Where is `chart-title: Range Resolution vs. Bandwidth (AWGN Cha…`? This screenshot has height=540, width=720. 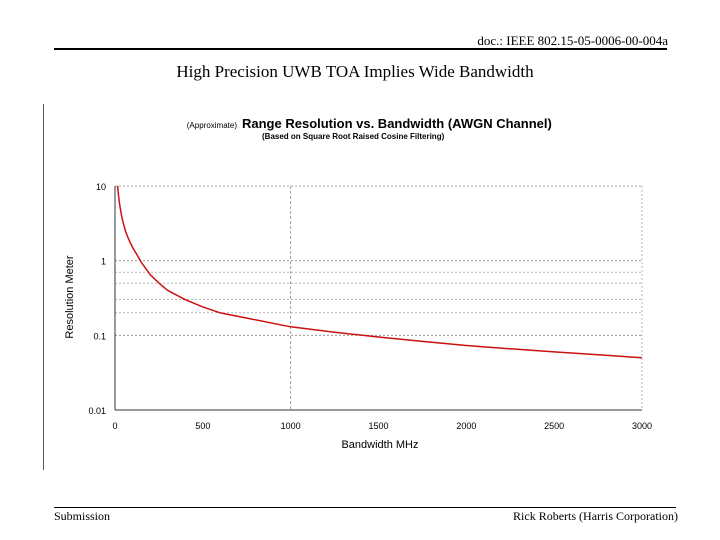 chart-title: Range Resolution vs. Bandwidth (AWGN Cha… is located at coordinates (397, 123).